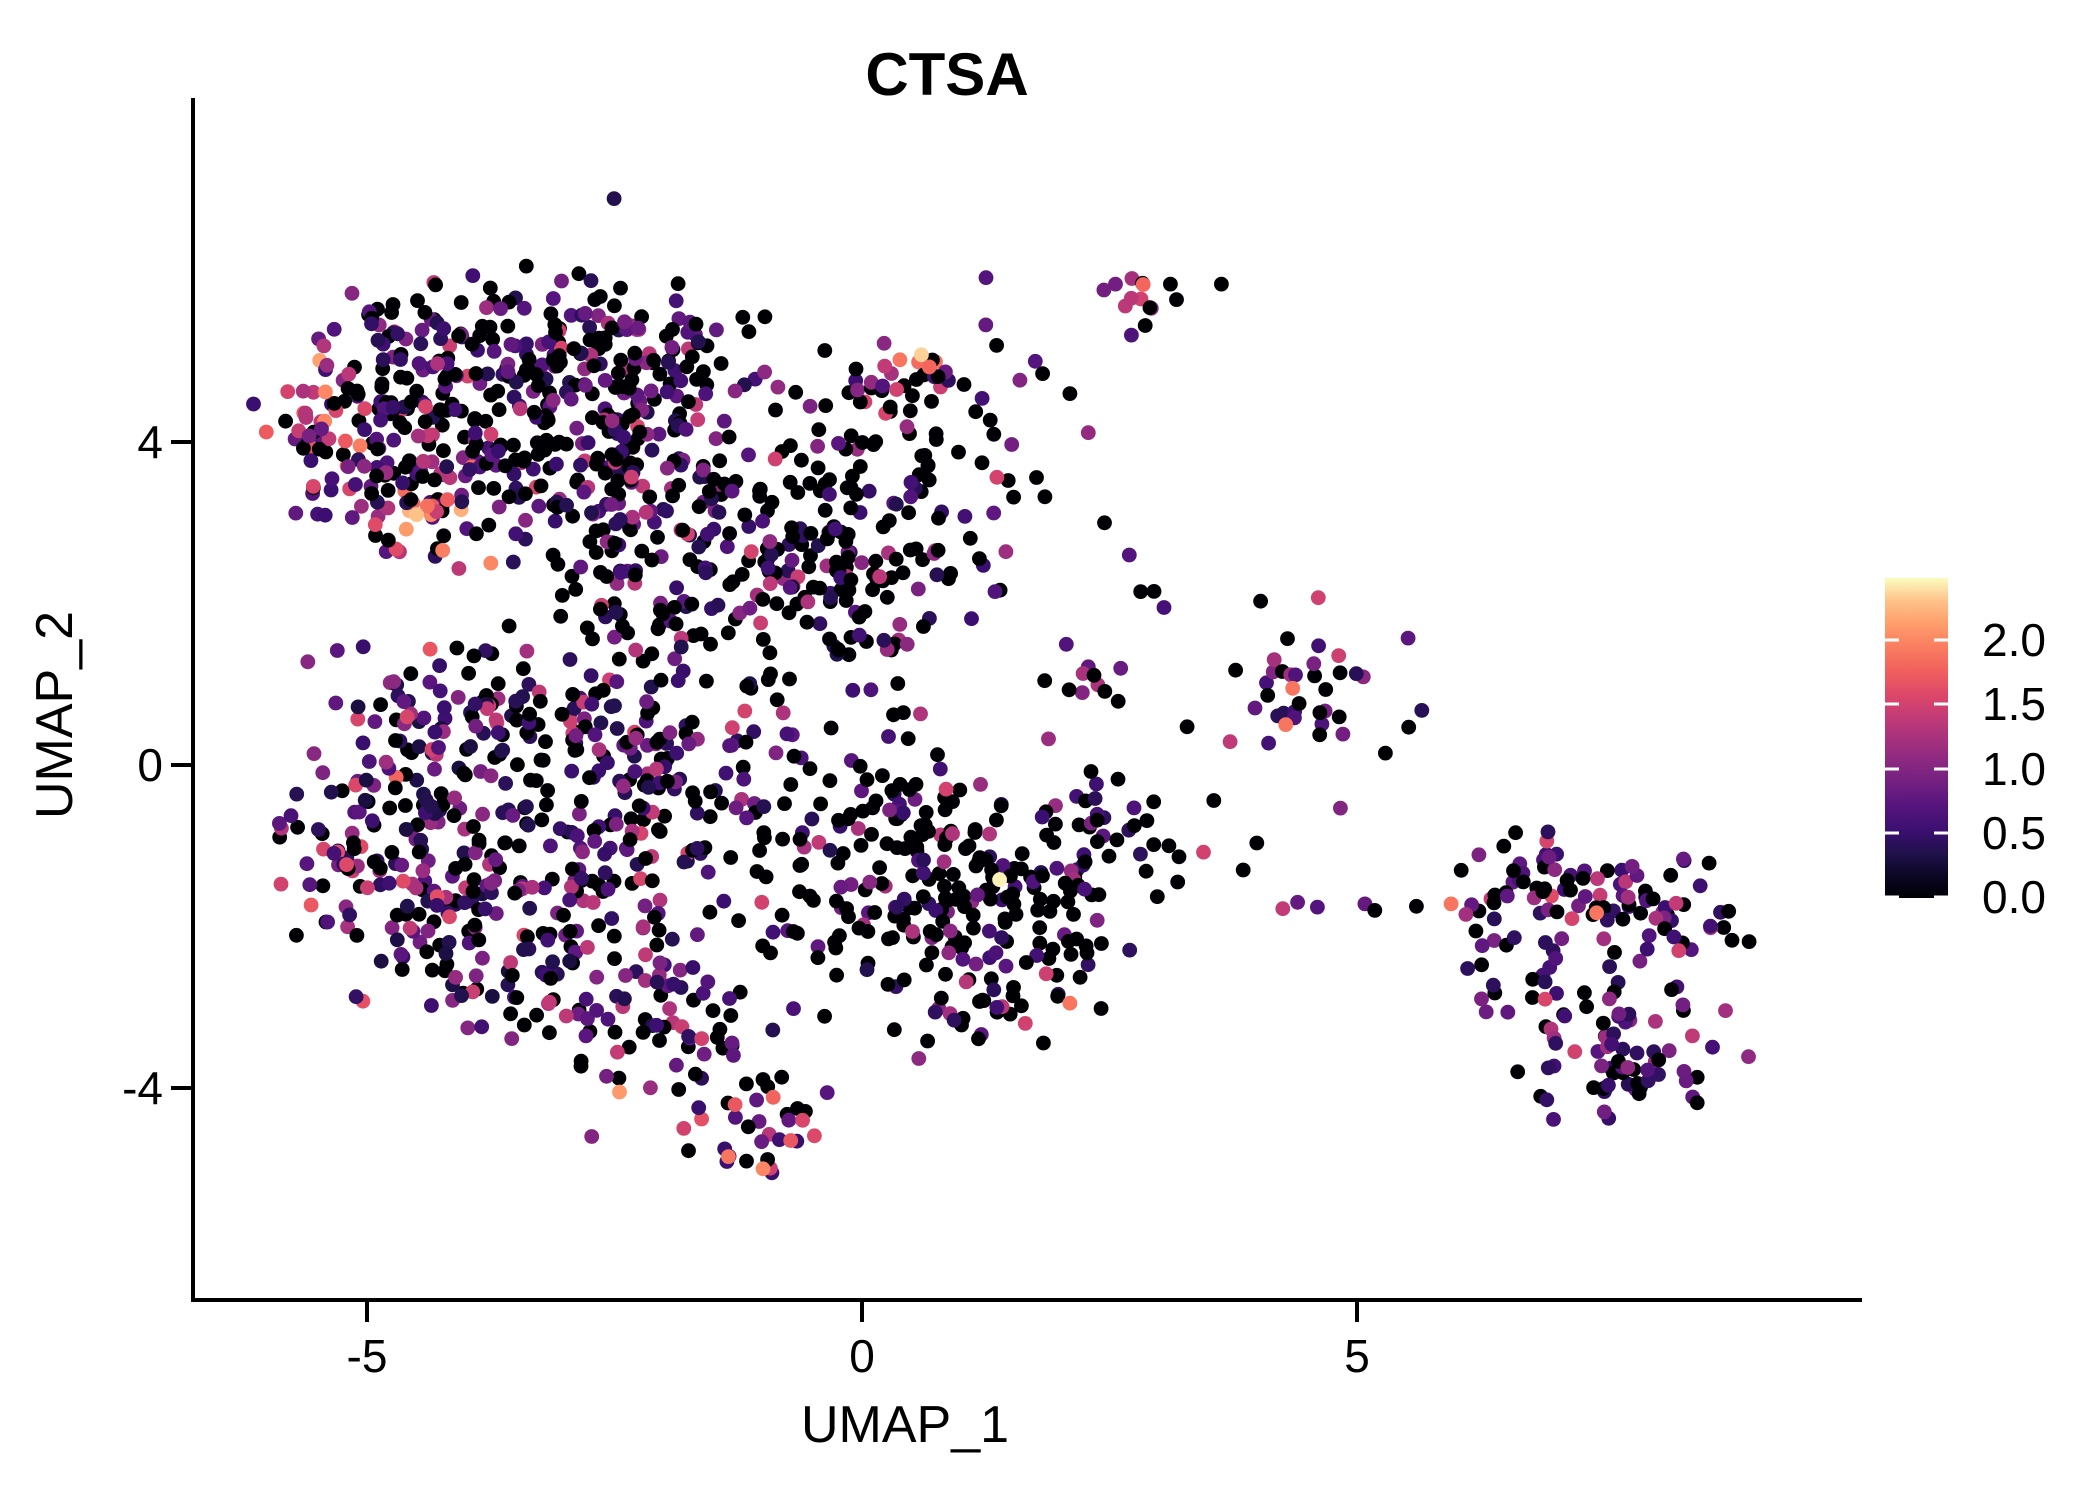  Describe the element at coordinates (2014, 768) in the screenshot. I see `colorbar-labels: 2.0 1.5 1.0 0.5 0.0` at that location.